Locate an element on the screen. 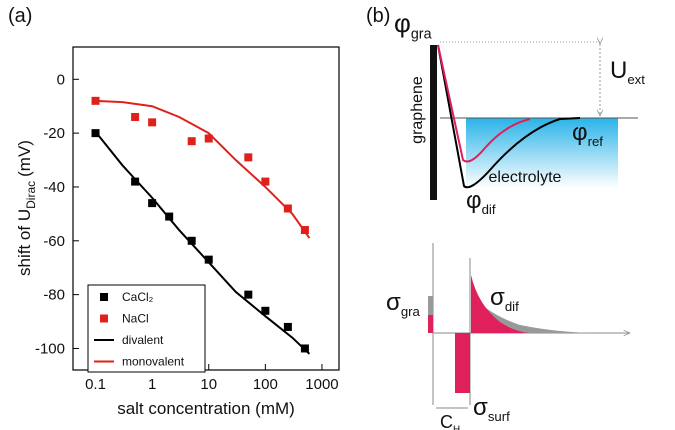 Image resolution: width=675 pixels, height=430 pixels. y-tick-label: -40 is located at coordinates (54, 187).